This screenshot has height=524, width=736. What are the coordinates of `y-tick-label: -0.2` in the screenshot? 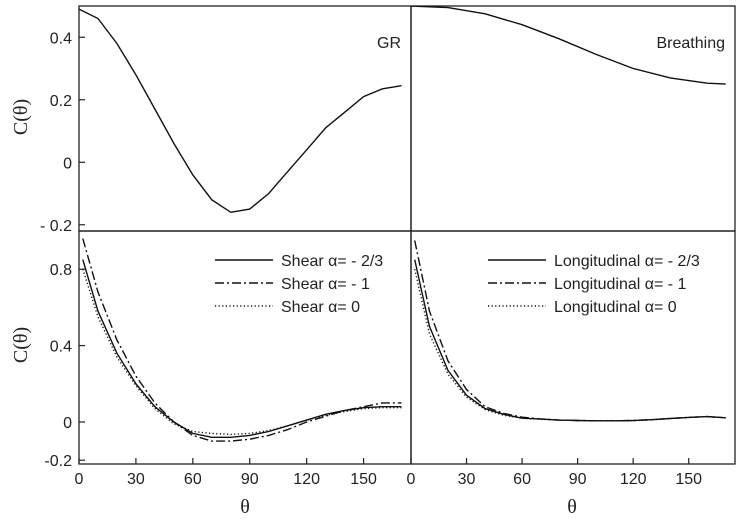 It's located at (58, 461).